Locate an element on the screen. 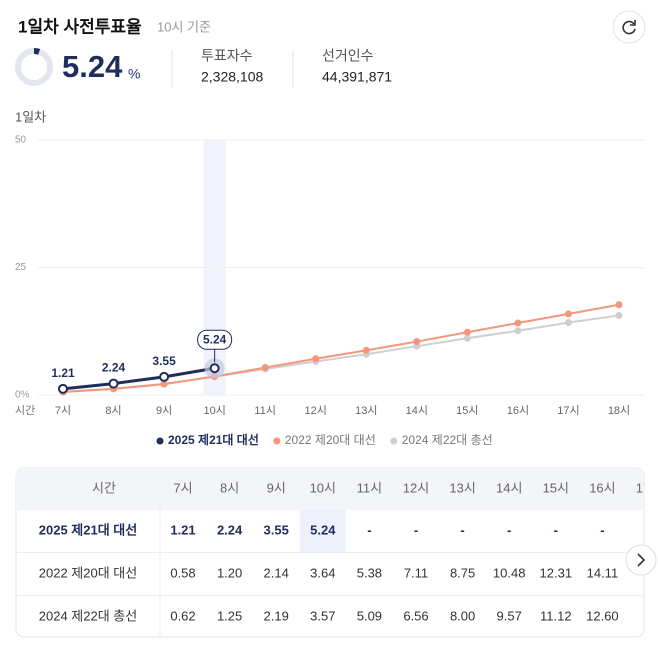 This screenshot has width=658, height=647. table-highlight is located at coordinates (322, 531).